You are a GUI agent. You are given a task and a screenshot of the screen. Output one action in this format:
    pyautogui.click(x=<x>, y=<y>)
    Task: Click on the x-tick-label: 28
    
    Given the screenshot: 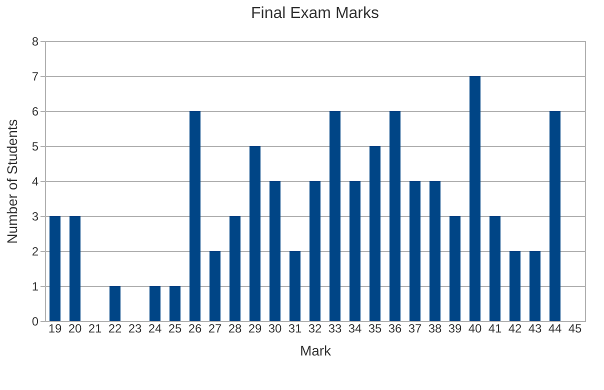 What is the action you would take?
    pyautogui.click(x=235, y=329)
    